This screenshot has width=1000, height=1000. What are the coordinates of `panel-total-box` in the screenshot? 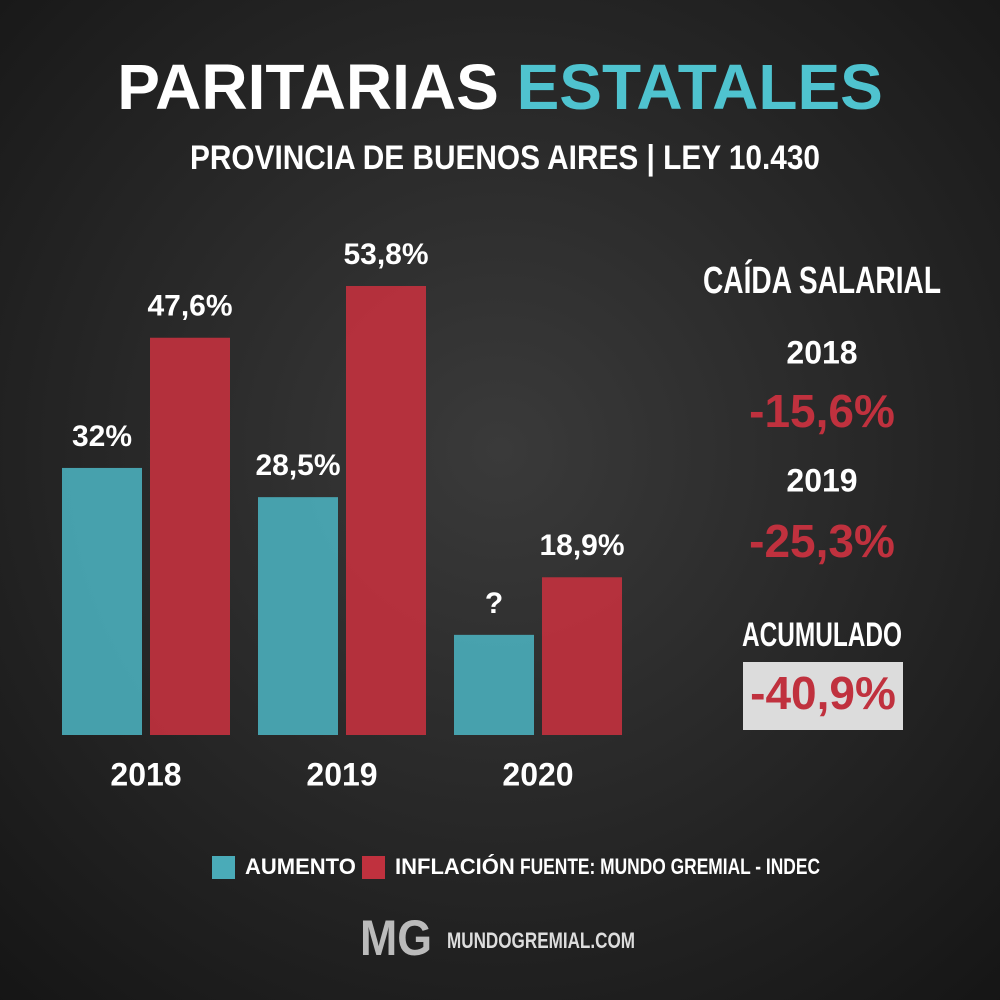 It's located at (823, 696).